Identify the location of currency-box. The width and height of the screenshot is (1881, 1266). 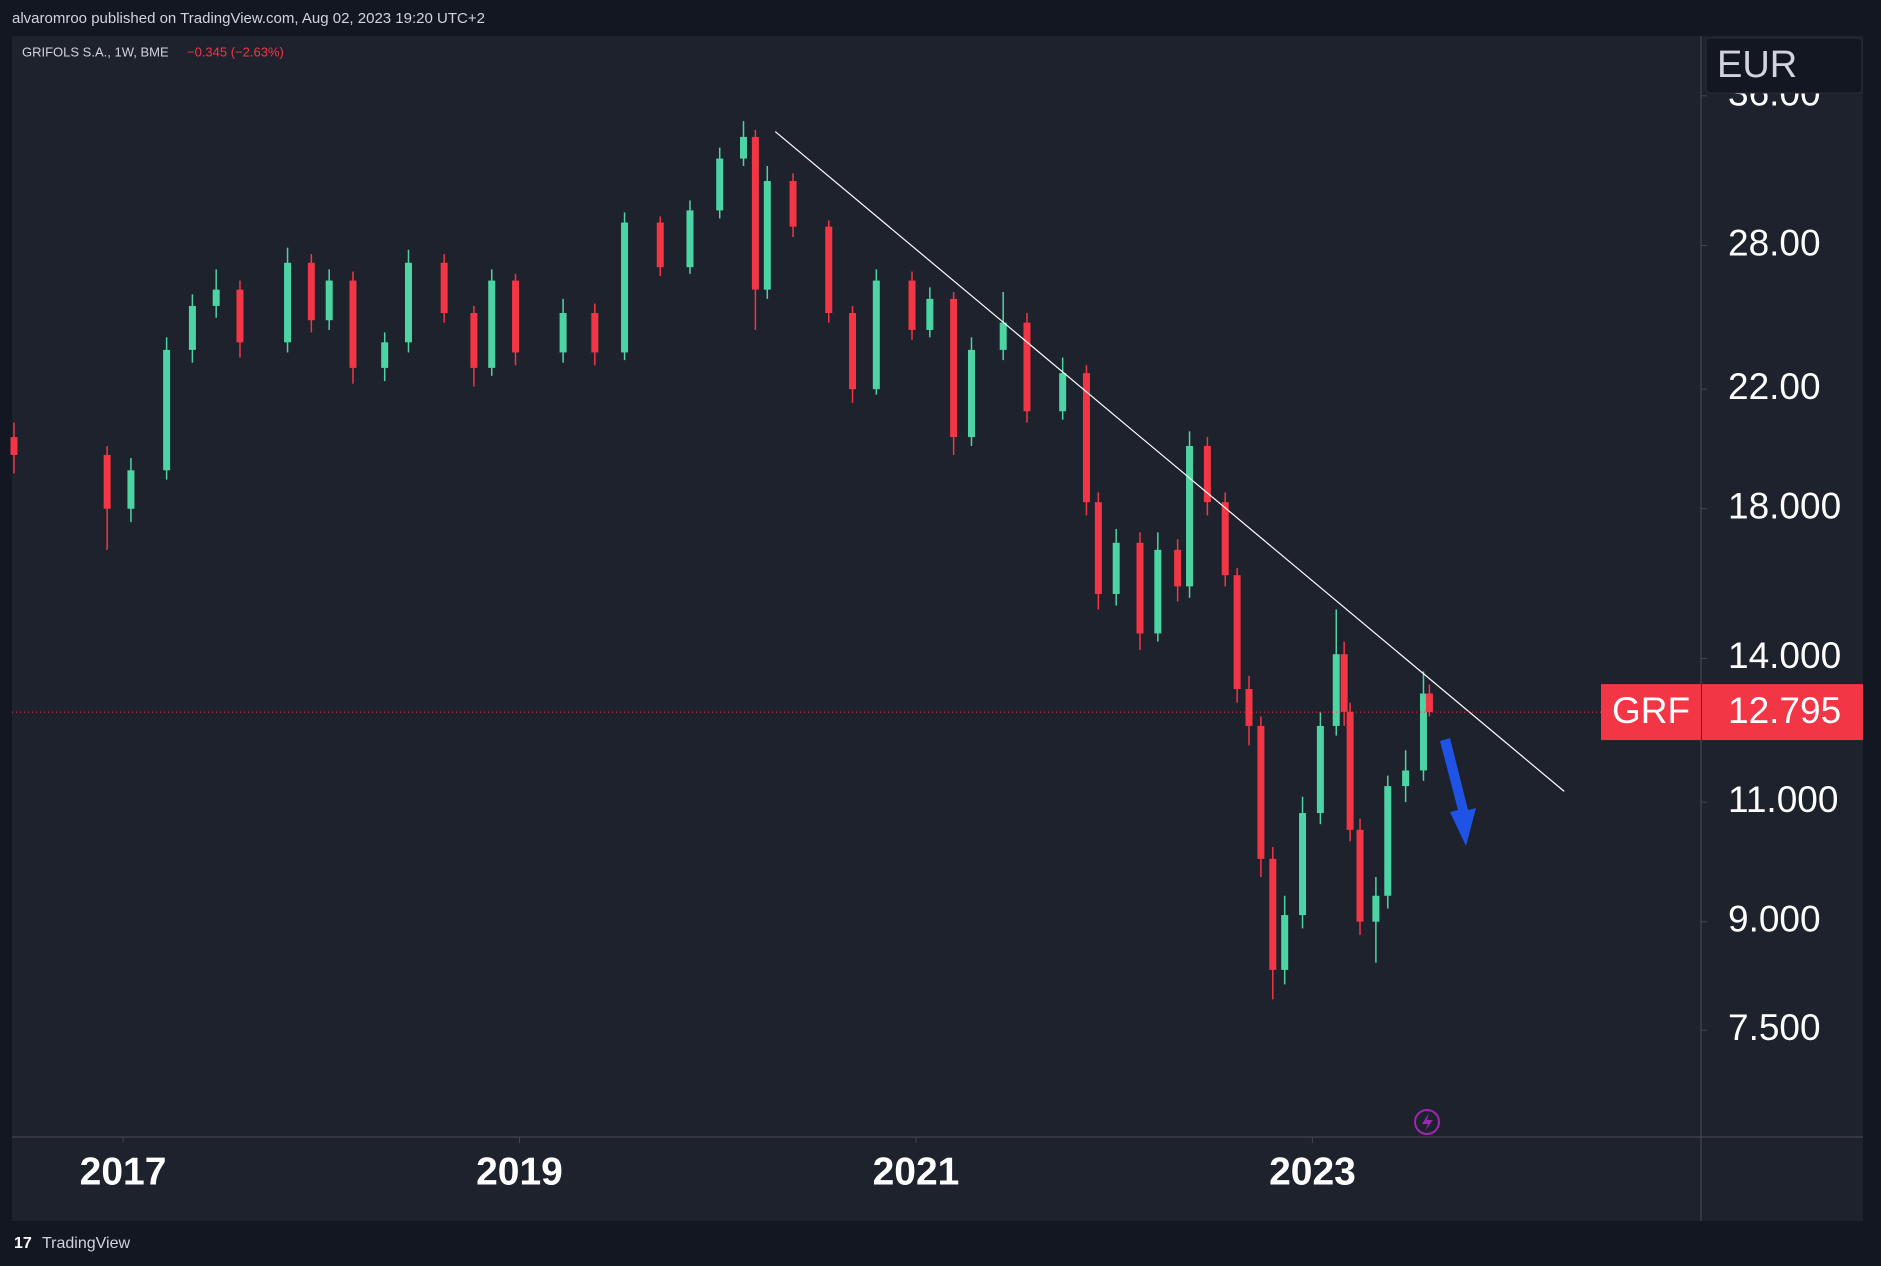
(1784, 65).